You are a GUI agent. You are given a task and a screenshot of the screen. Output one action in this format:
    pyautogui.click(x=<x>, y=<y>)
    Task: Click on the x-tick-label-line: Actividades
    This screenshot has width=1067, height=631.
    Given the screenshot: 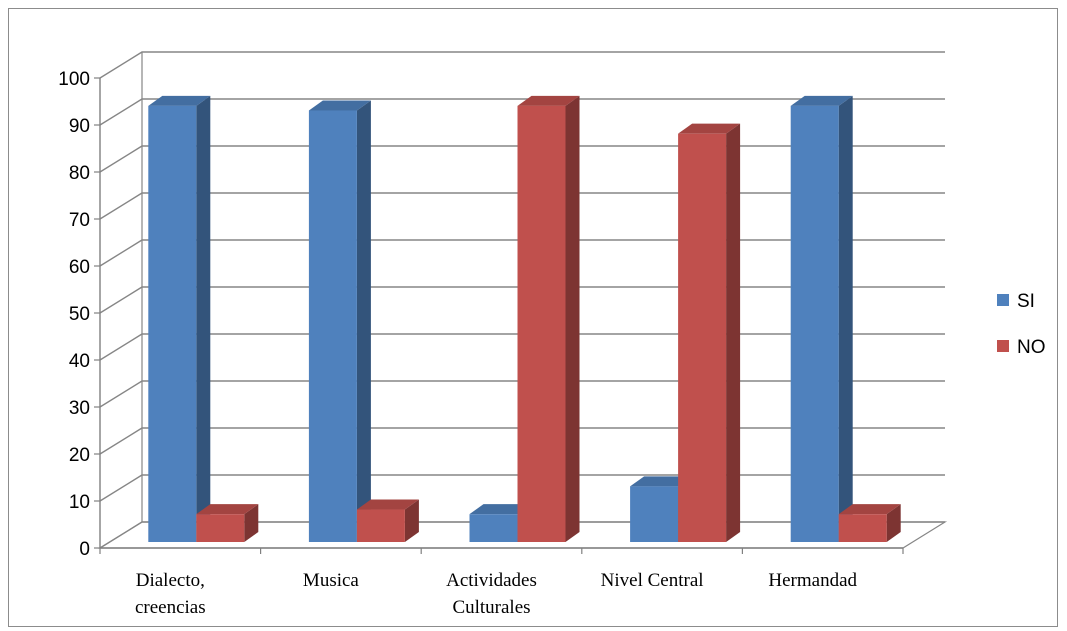 What is the action you would take?
    pyautogui.click(x=491, y=580)
    